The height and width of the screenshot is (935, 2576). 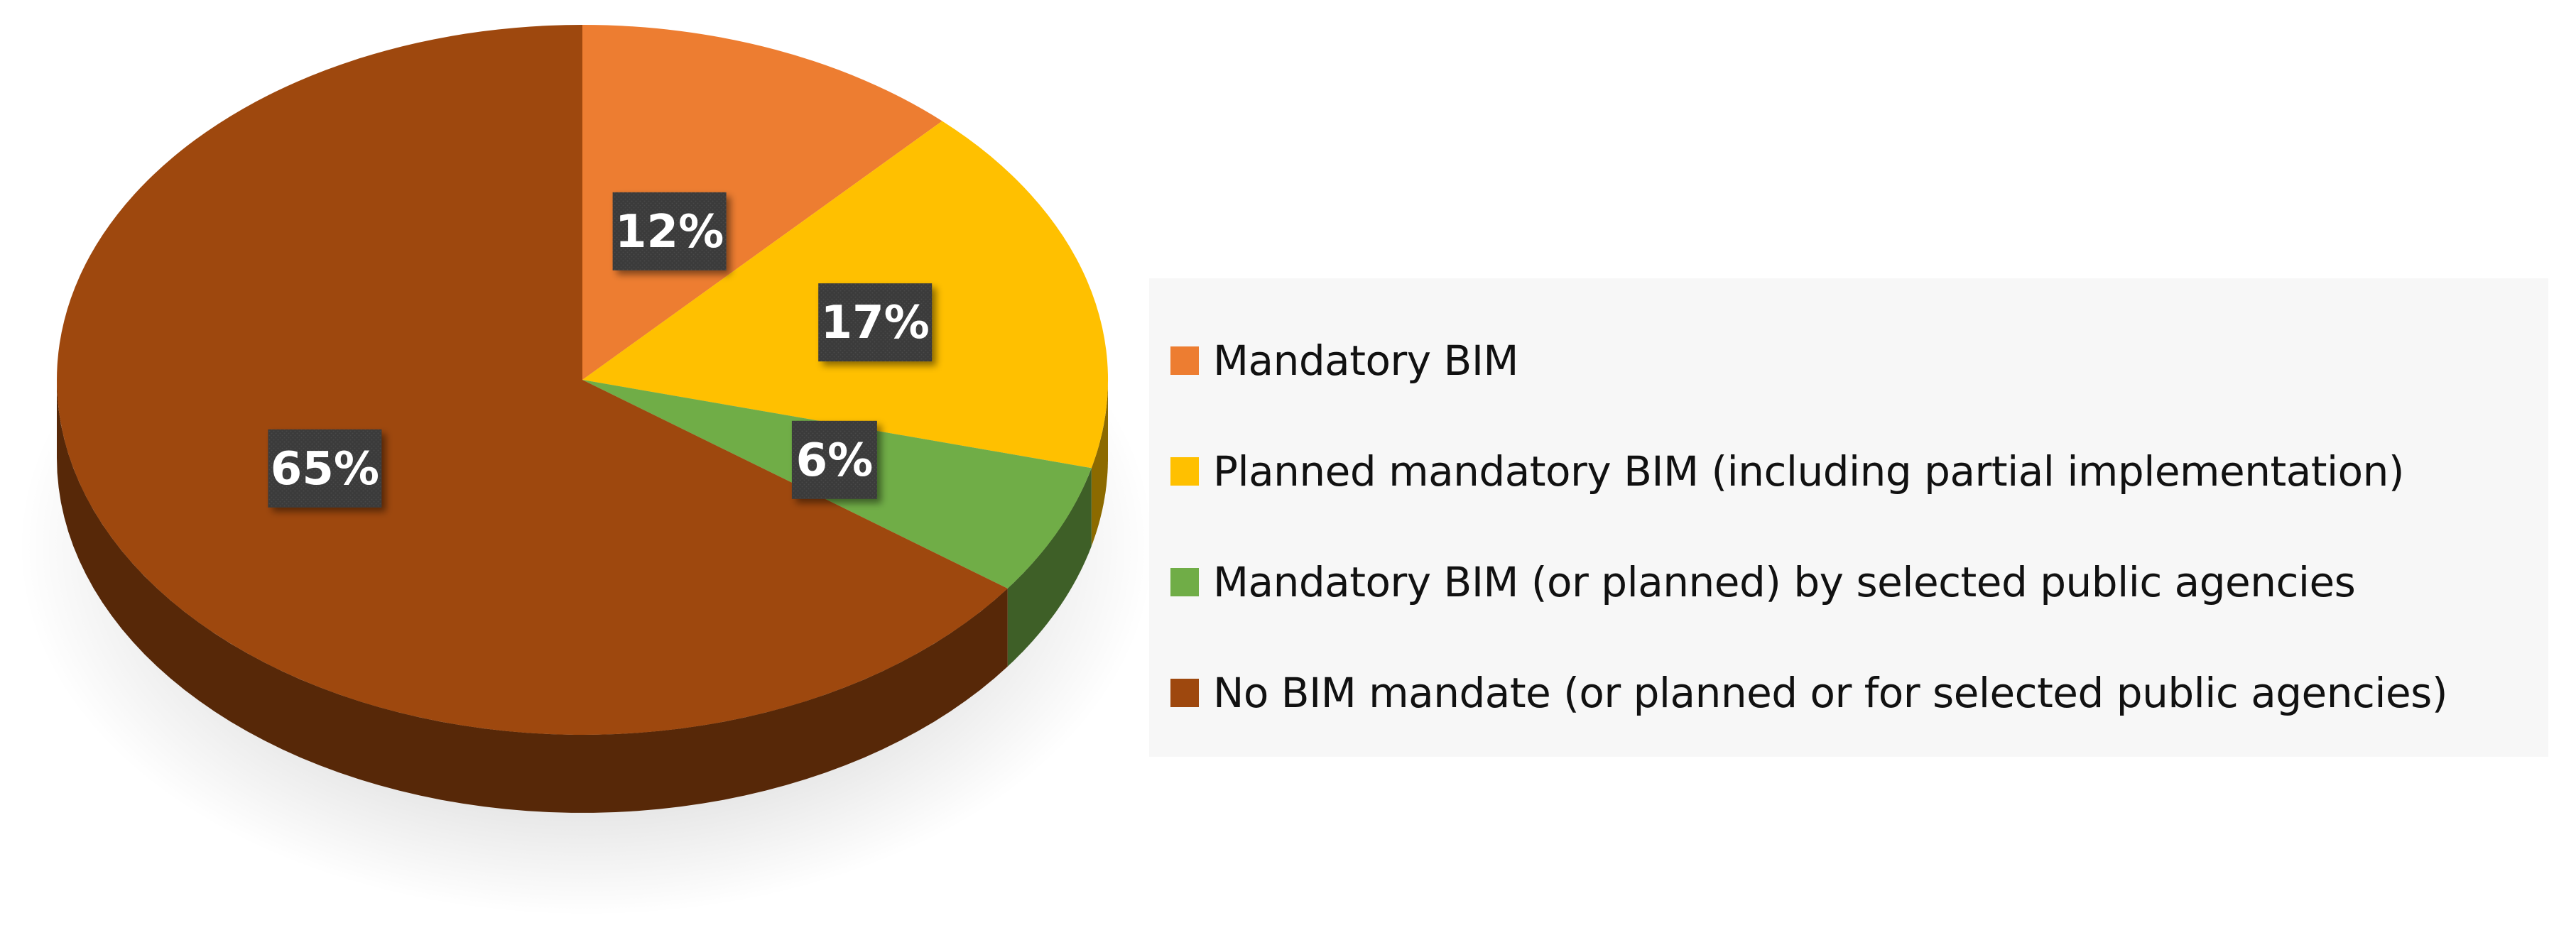 I want to click on legend-label: Mandatory BIM, so click(x=1365, y=361).